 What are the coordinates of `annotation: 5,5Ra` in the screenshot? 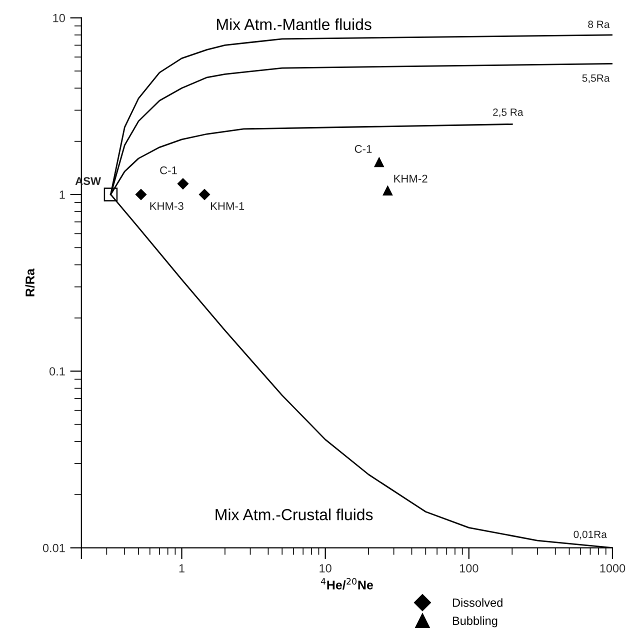 It's located at (596, 79).